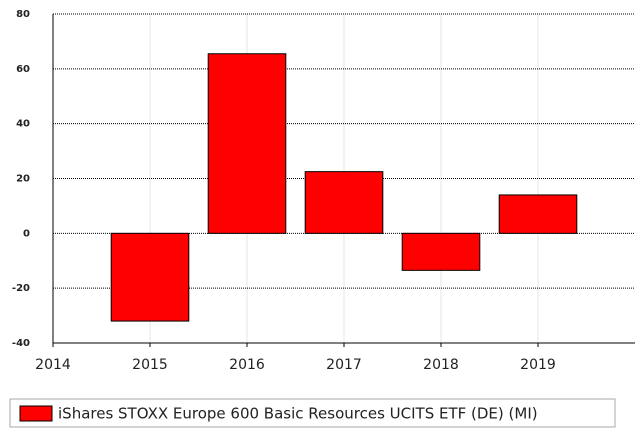 Image resolution: width=637 pixels, height=432 pixels. What do you see at coordinates (23, 179) in the screenshot?
I see `y-tick-label: 20` at bounding box center [23, 179].